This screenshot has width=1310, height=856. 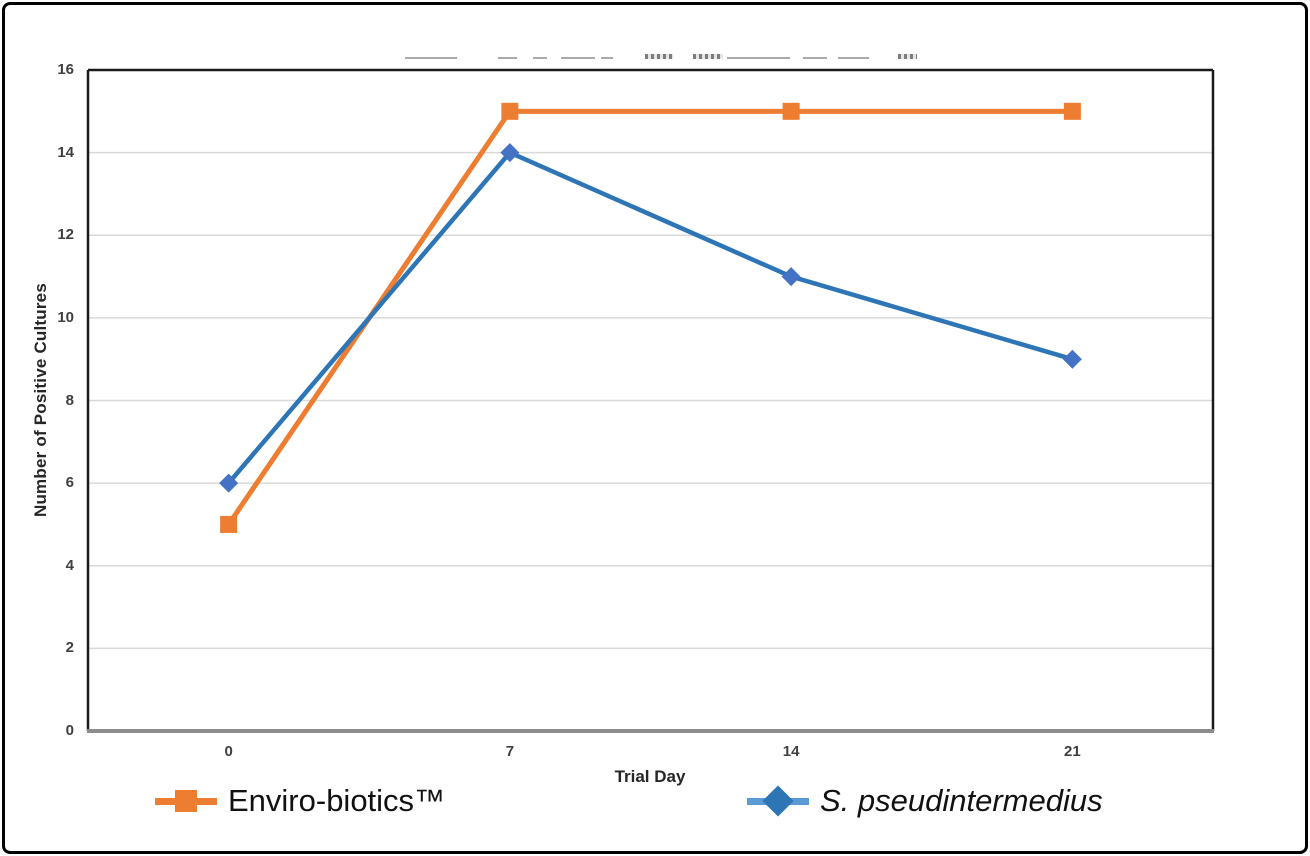 What do you see at coordinates (65, 69) in the screenshot?
I see `y-axis-tick-label: 16` at bounding box center [65, 69].